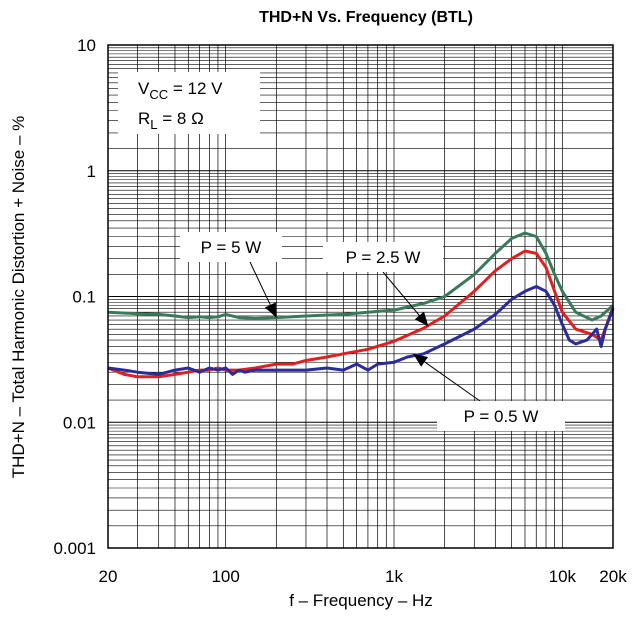 This screenshot has height=617, width=640. I want to click on y-tick-label: 0.01, so click(79, 422).